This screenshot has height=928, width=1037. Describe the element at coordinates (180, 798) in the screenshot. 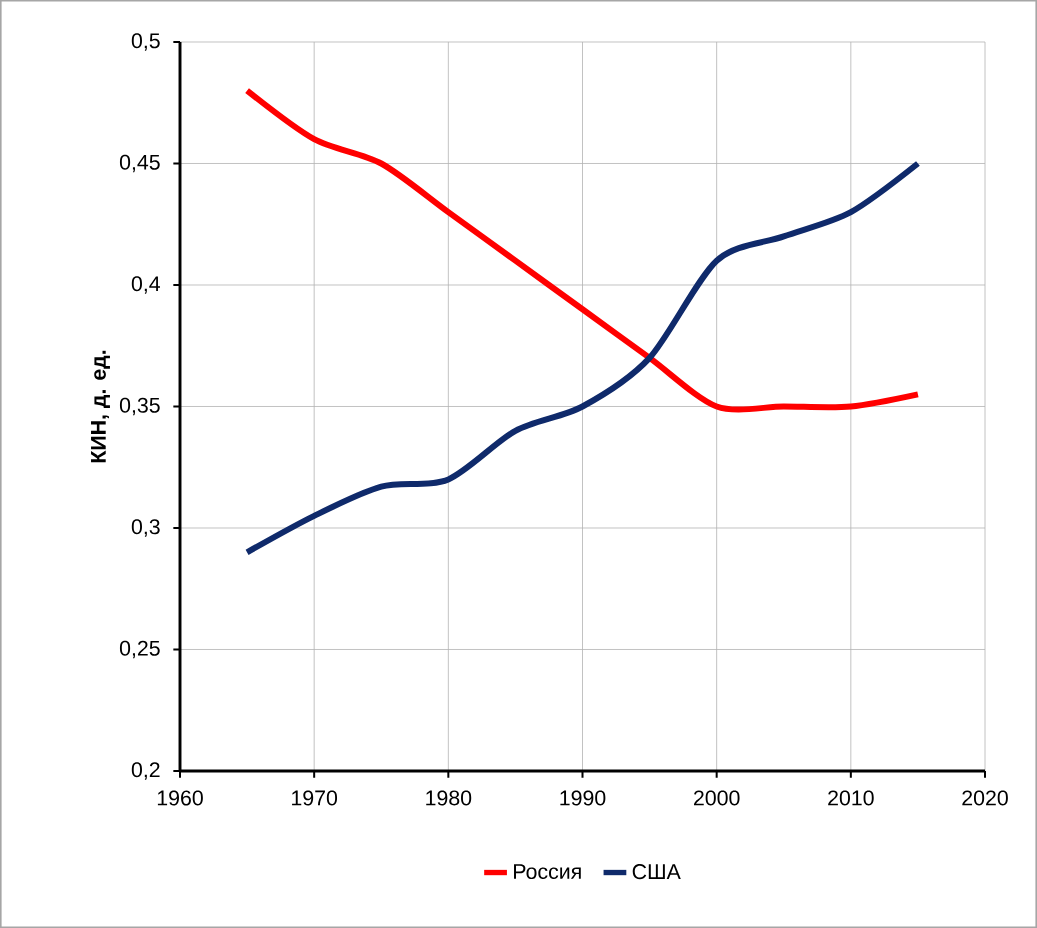

I see `x-tick-label: 1960` at that location.